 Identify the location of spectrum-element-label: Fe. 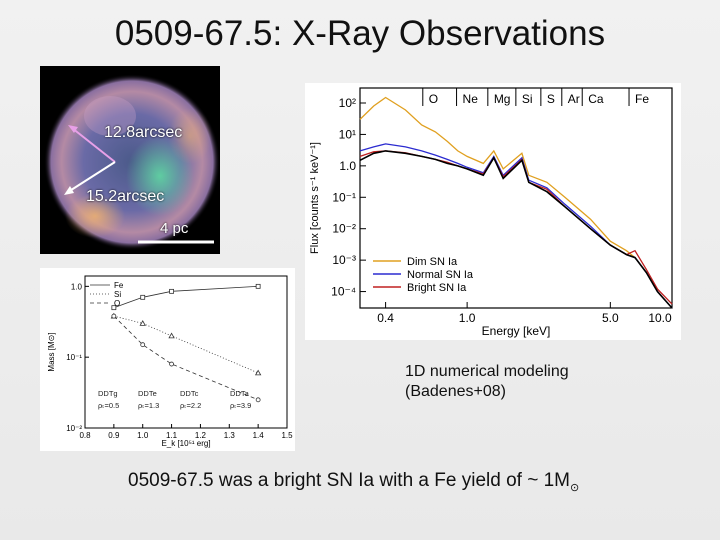
(642, 99).